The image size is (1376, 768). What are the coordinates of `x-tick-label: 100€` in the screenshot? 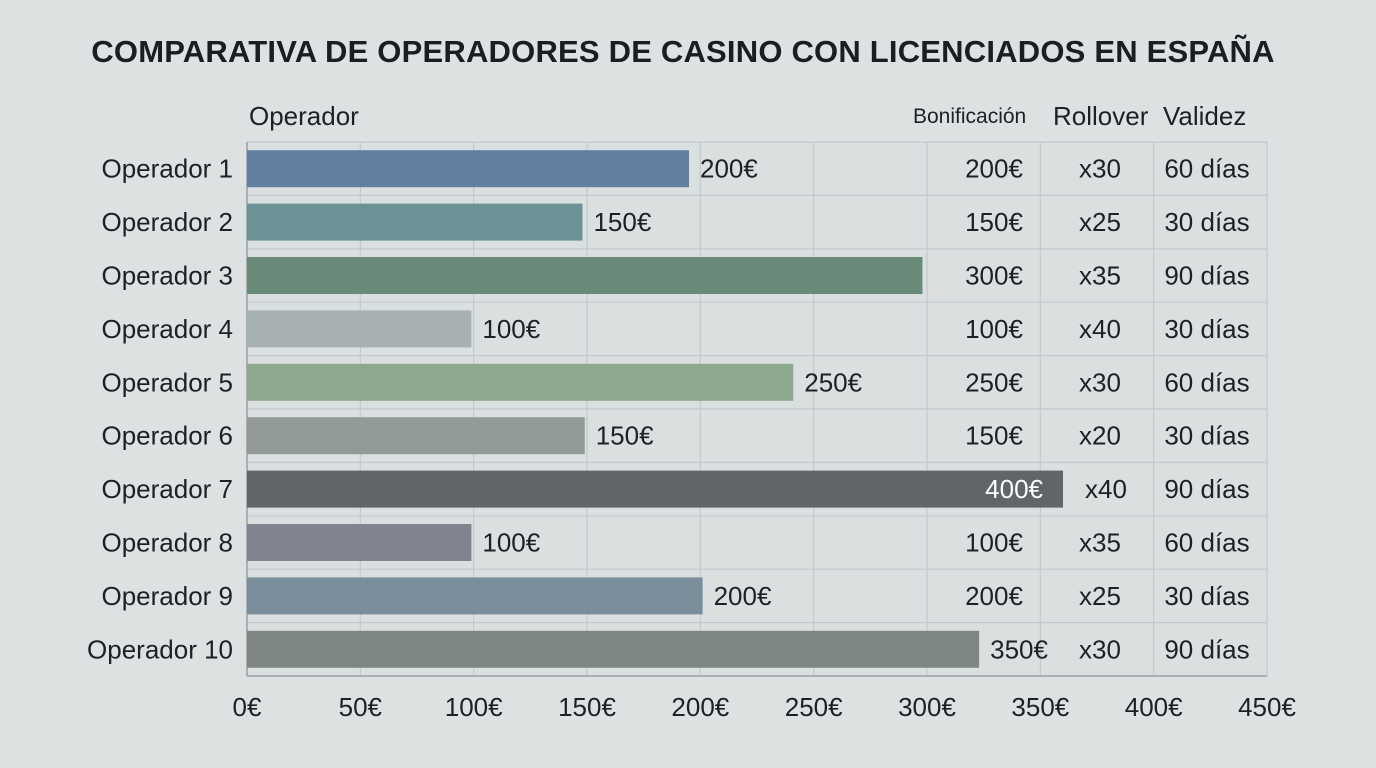 It's located at (474, 707).